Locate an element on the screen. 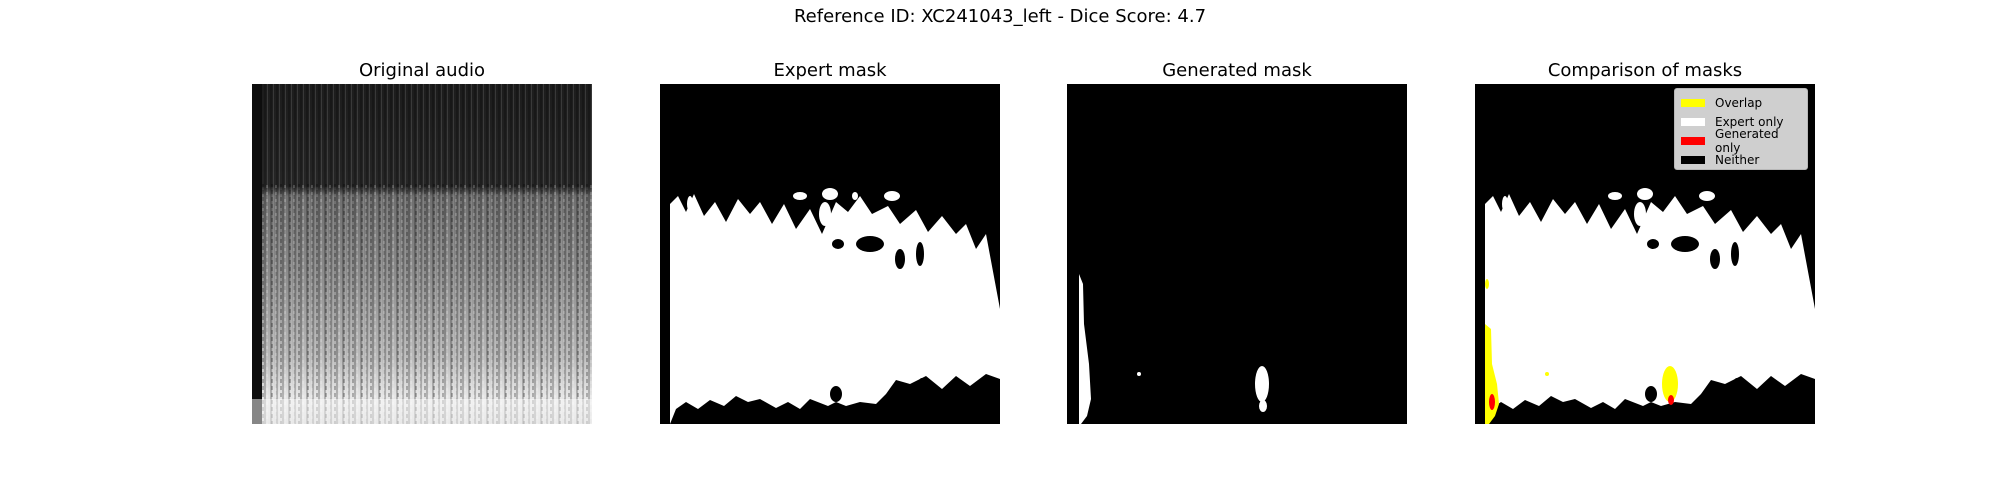  legend-swatch-overlap is located at coordinates (1693, 102).